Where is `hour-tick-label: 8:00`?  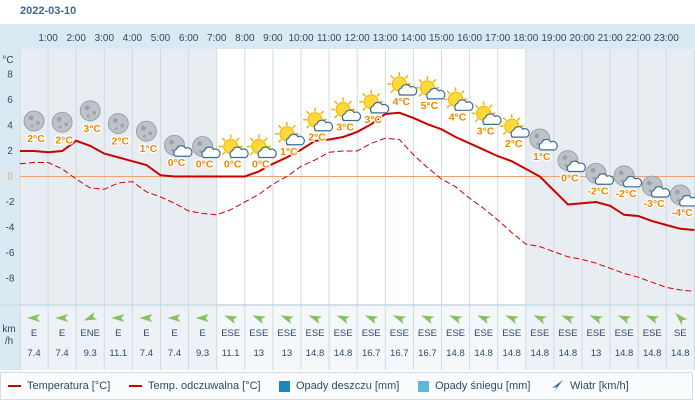
hour-tick-label: 8:00 is located at coordinates (245, 38).